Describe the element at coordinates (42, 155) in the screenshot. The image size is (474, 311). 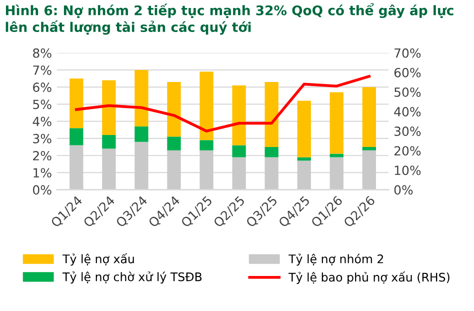
I see `y-tick-label: 2%` at that location.